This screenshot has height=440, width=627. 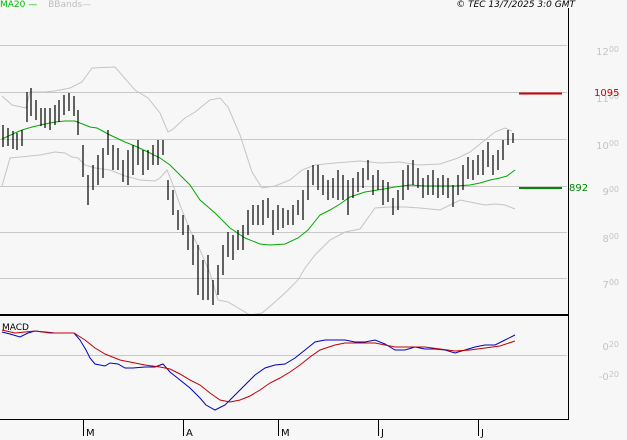 I want to click on y-tick-1000: 1000, so click(x=607, y=145).